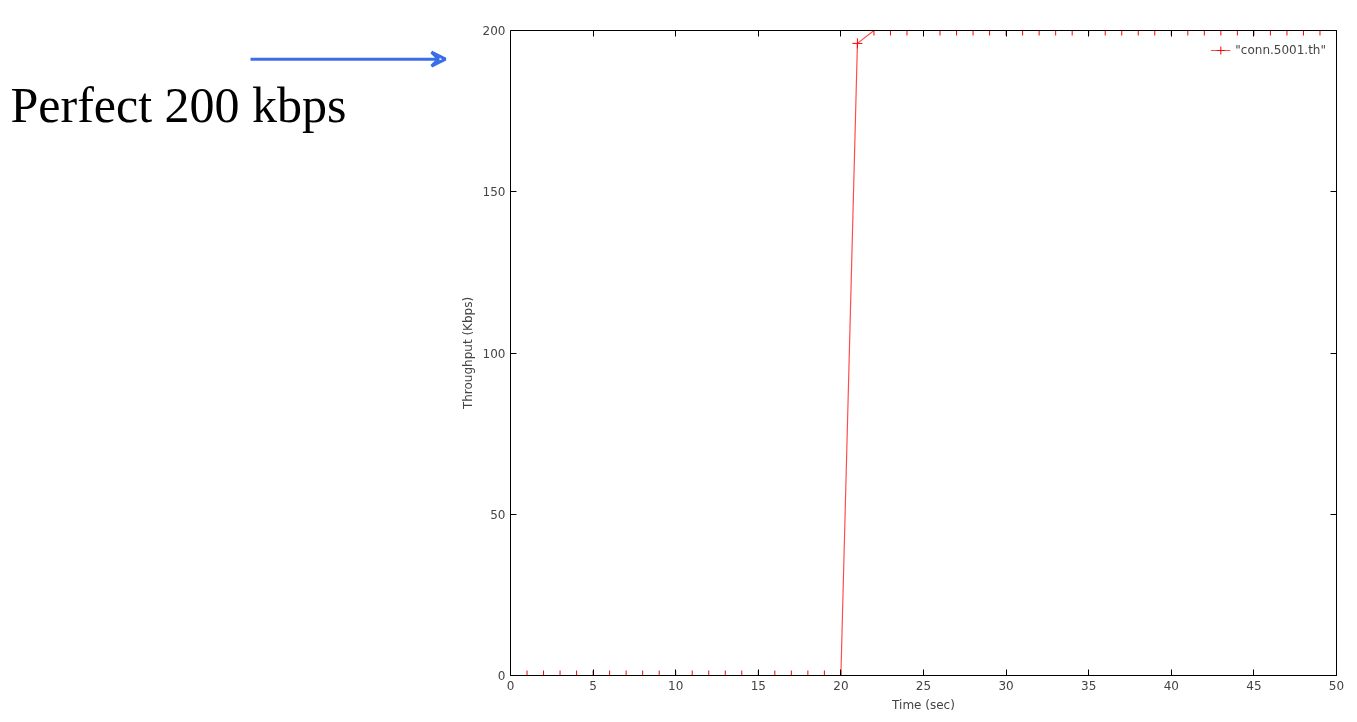 This screenshot has height=722, width=1357. I want to click on y-tick-label: 0, so click(501, 676).